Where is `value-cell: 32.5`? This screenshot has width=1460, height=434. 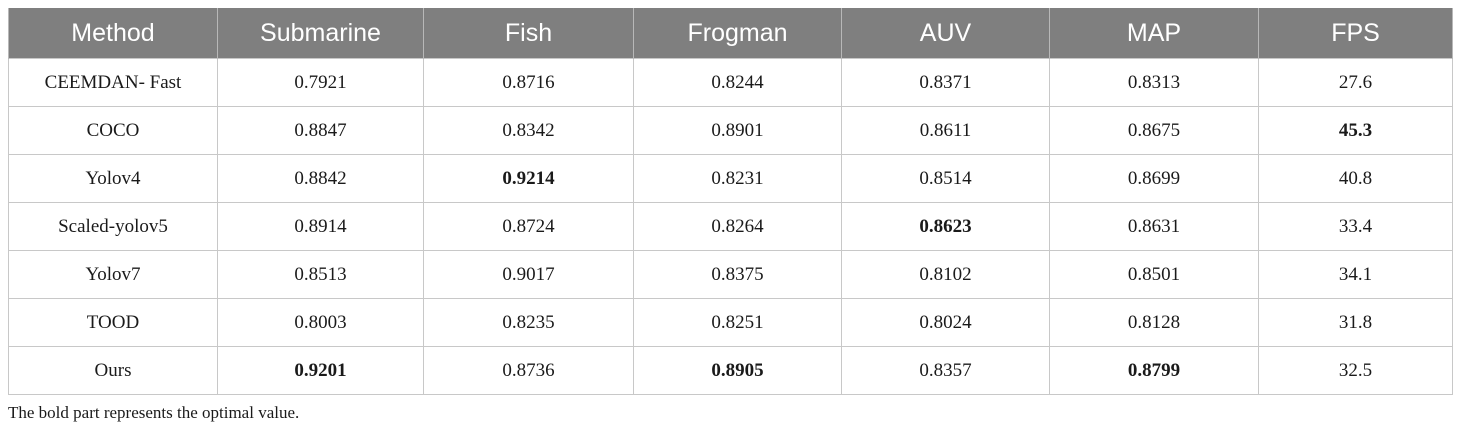
value-cell: 32.5 is located at coordinates (1355, 370).